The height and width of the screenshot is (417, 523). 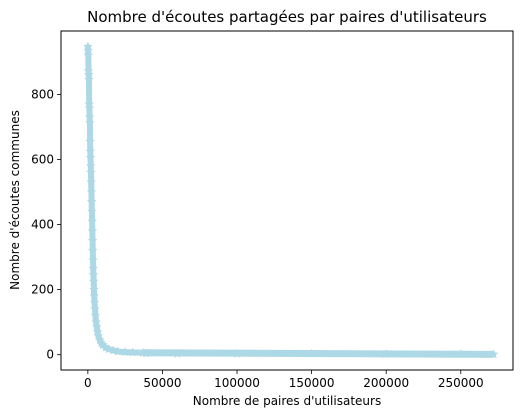 What do you see at coordinates (42, 290) in the screenshot?
I see `y-tick-label: 200` at bounding box center [42, 290].